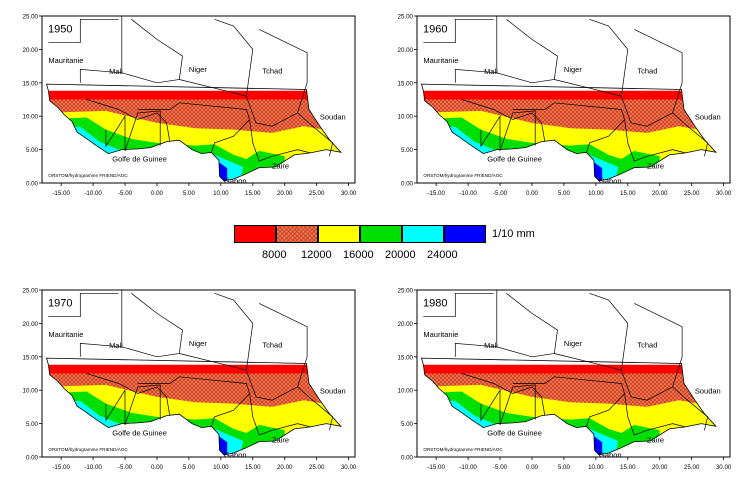 The image size is (747, 480). I want to click on legend-unit: 1/10 mm, so click(513, 234).